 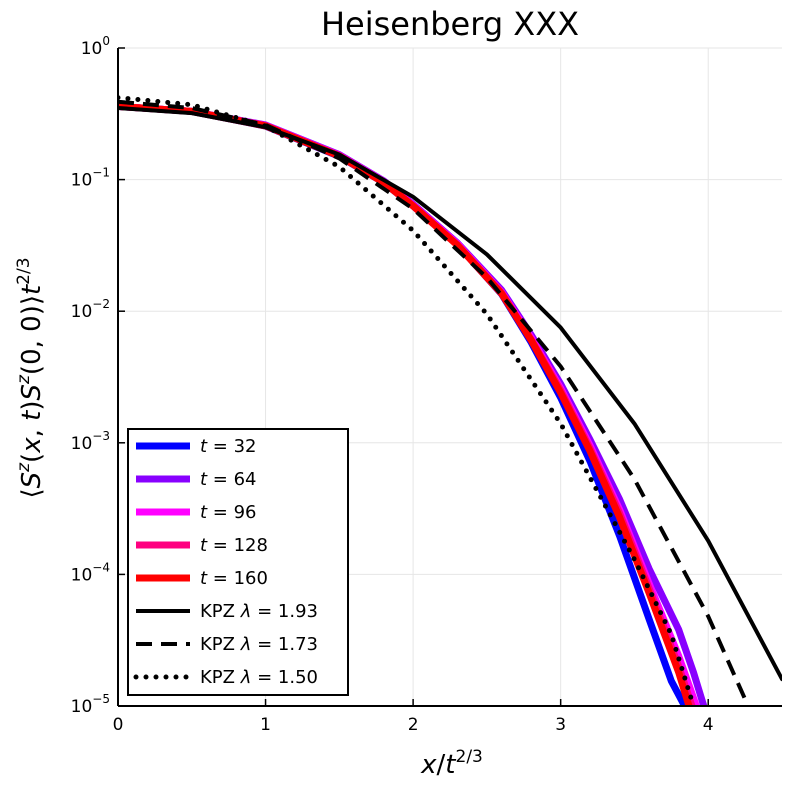 What do you see at coordinates (98, 375) in the screenshot?
I see `y-axis-ticks: 10⁰ 10⁻¹ 10⁻² 10⁻³ 10⁻⁴ 10⁻⁵` at bounding box center [98, 375].